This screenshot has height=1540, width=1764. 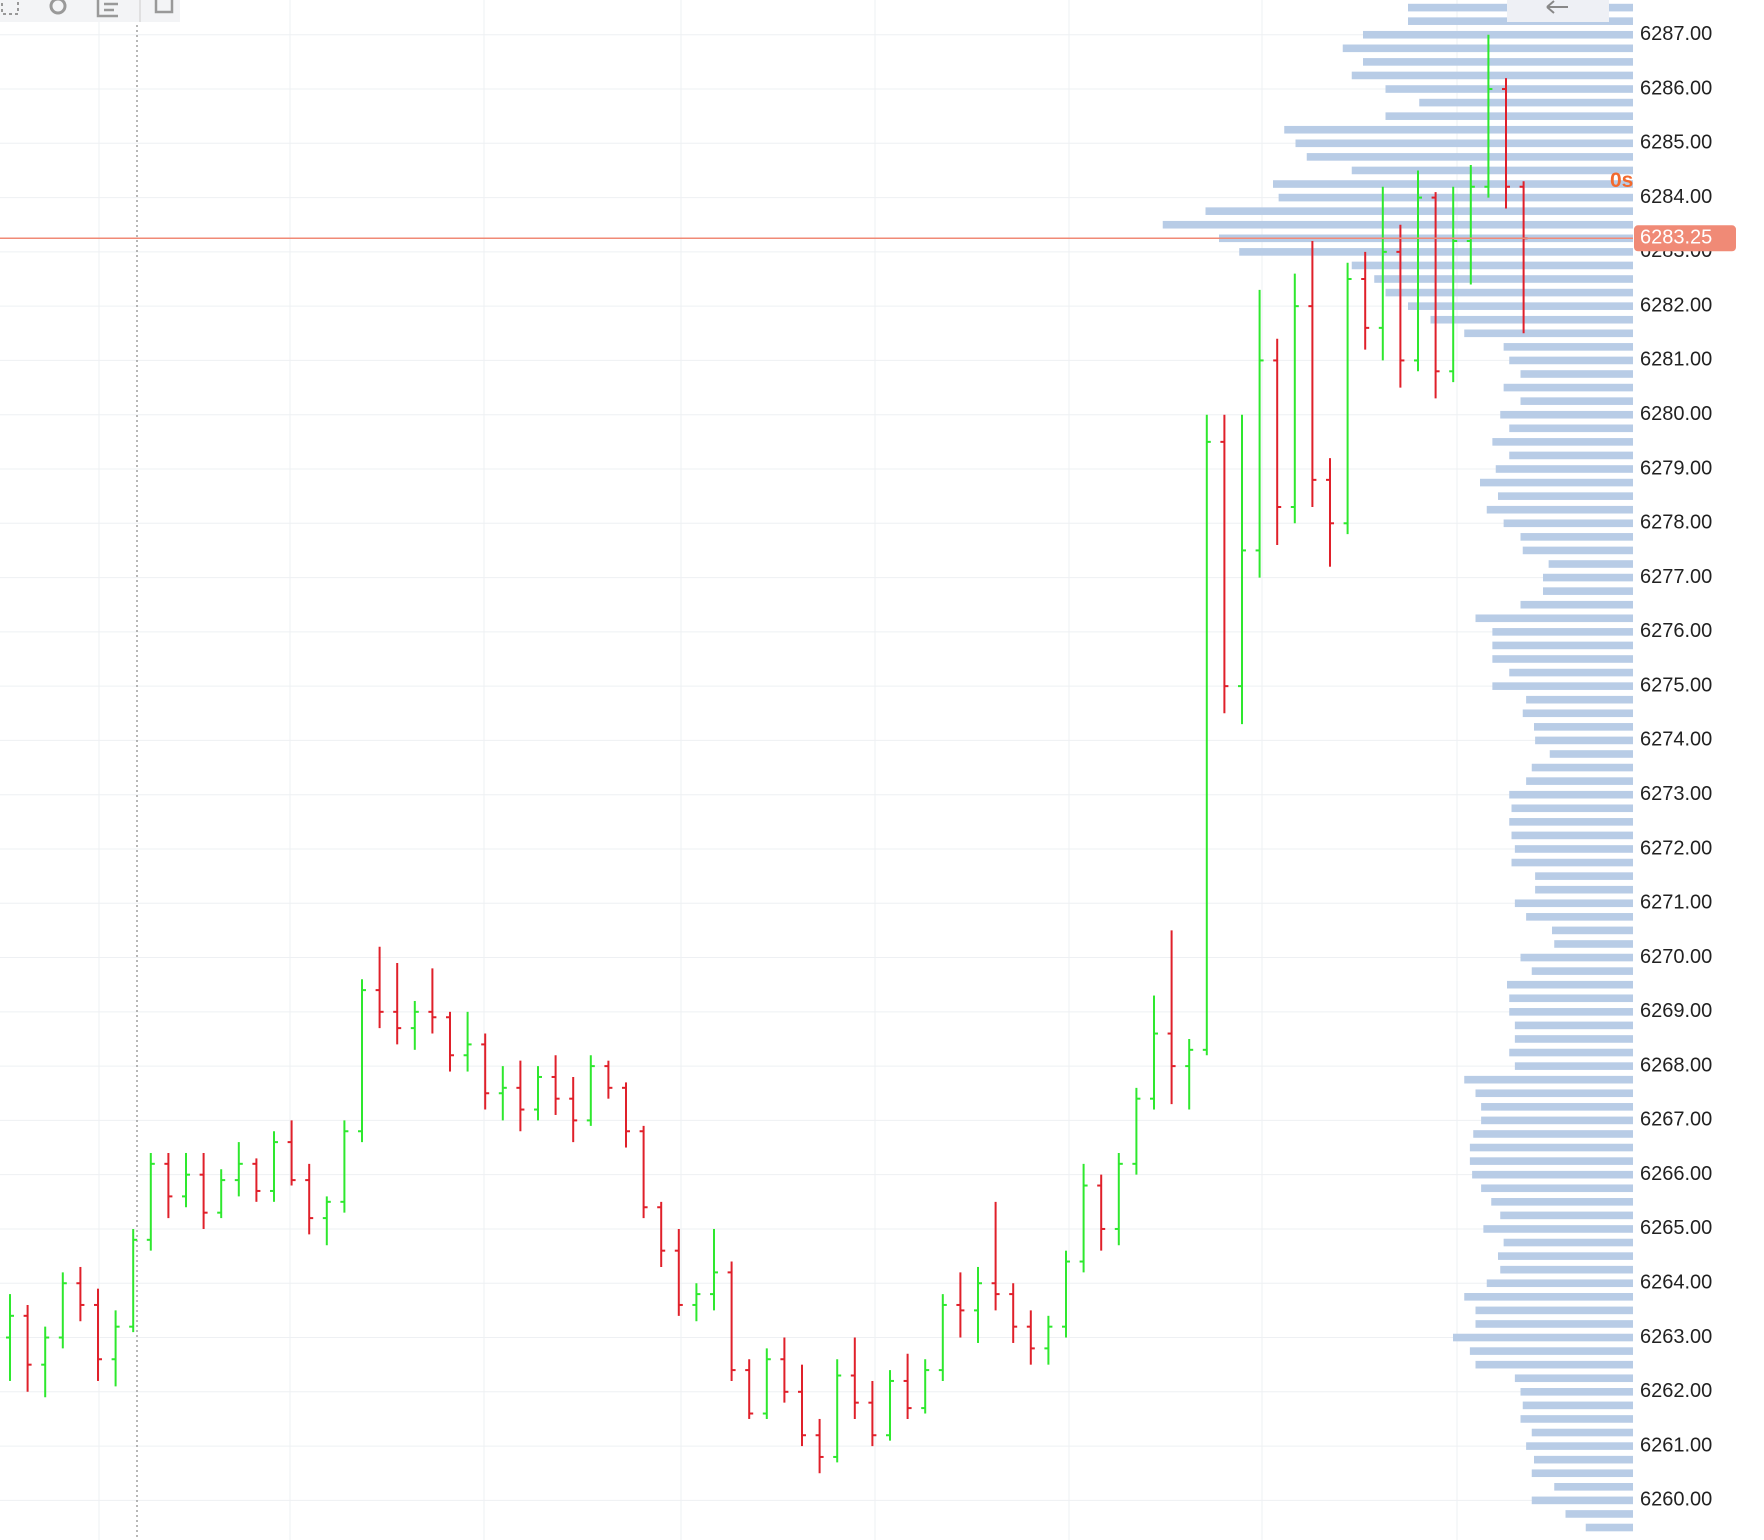 I want to click on y-tick-label: 6260.00, so click(x=1676, y=1500).